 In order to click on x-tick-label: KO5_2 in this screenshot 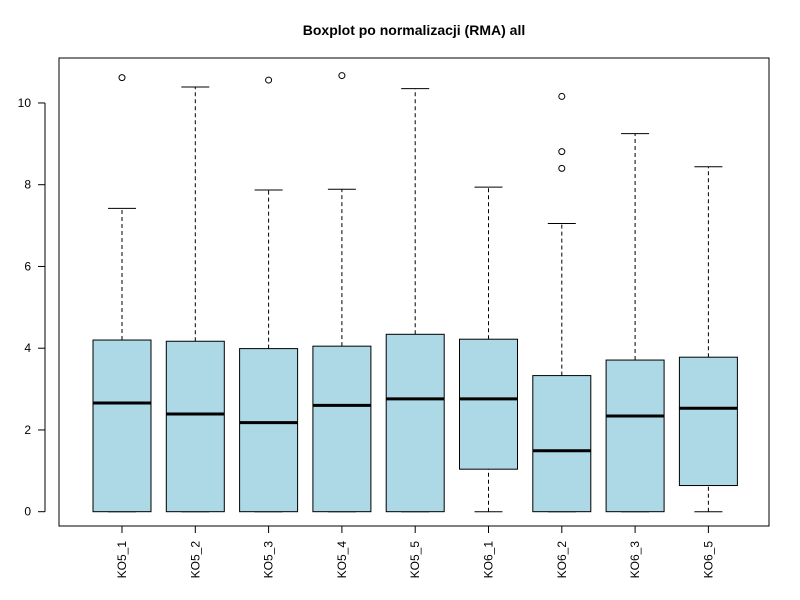, I will do `click(195, 560)`.